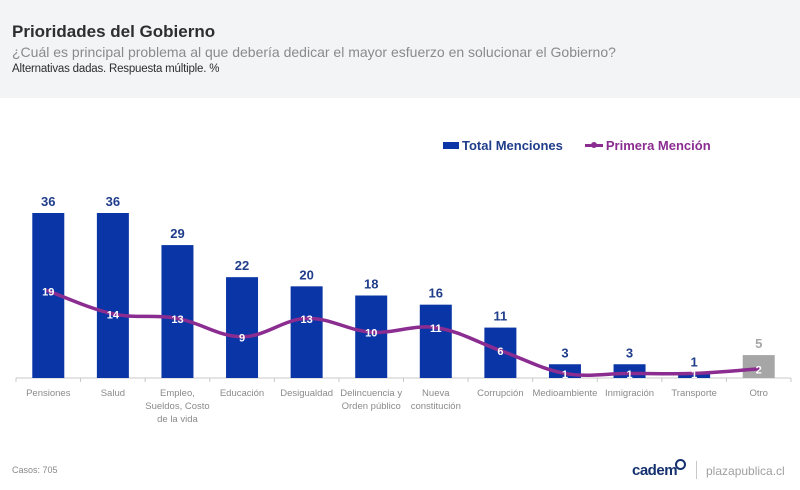 This screenshot has height=490, width=800. Describe the element at coordinates (48, 393) in the screenshot. I see `category-label: Pensiones` at that location.